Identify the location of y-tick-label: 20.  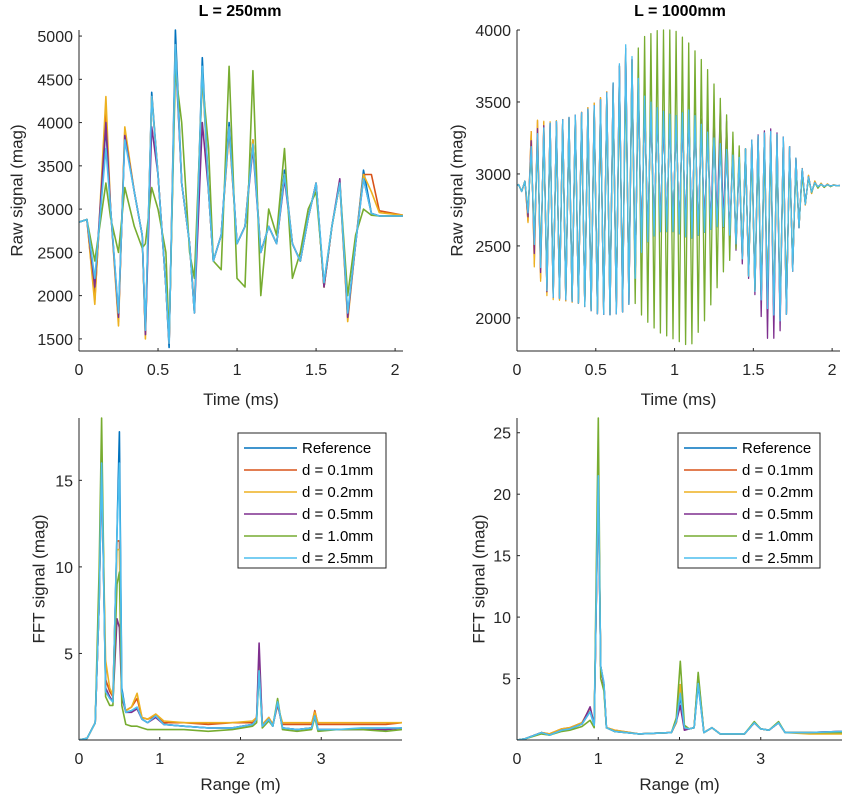
(502, 495).